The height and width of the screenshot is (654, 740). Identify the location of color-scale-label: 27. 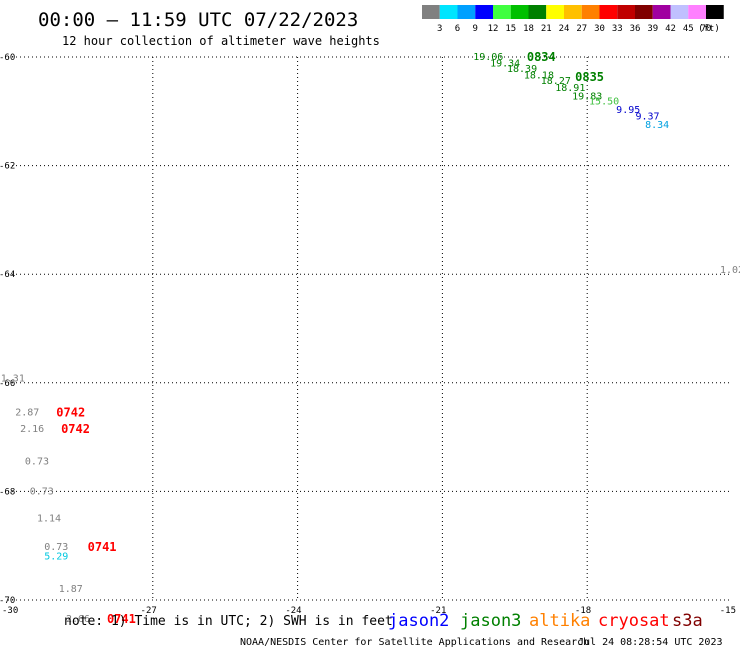
(581, 29).